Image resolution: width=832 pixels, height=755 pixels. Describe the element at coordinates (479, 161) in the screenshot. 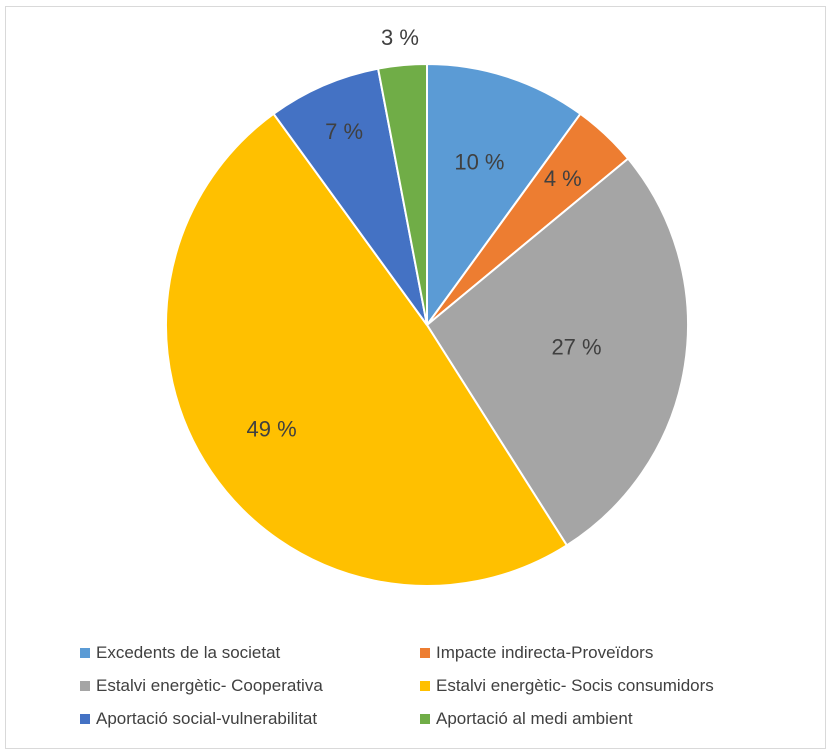

I see `data-label-excedents: 10 %` at that location.